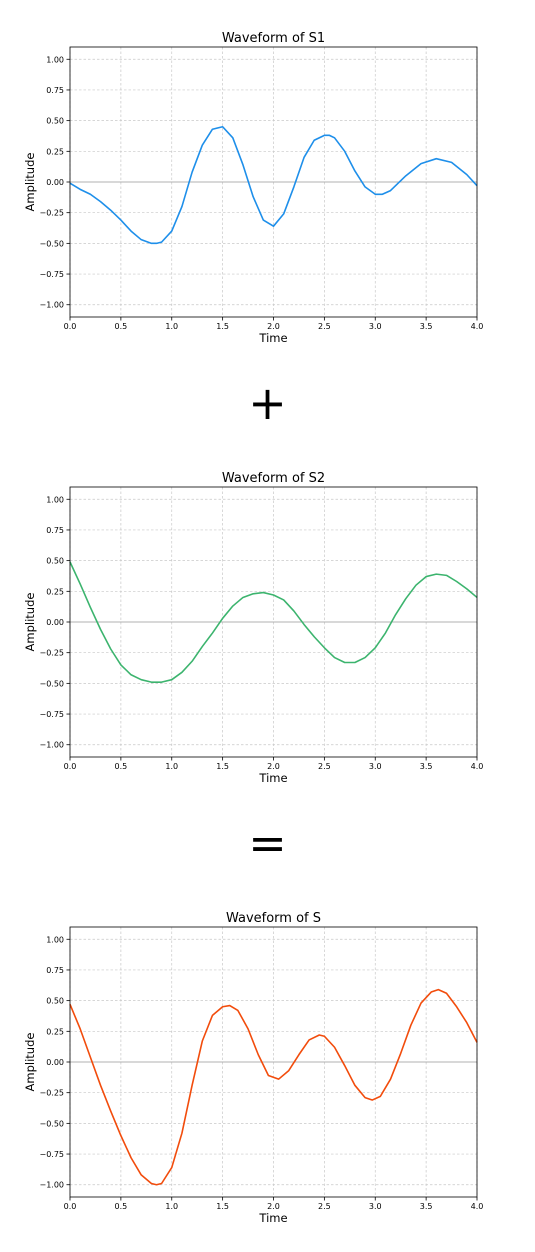 This screenshot has width=535, height=1252. What do you see at coordinates (267, 843) in the screenshot?
I see `equals-operator: =` at bounding box center [267, 843].